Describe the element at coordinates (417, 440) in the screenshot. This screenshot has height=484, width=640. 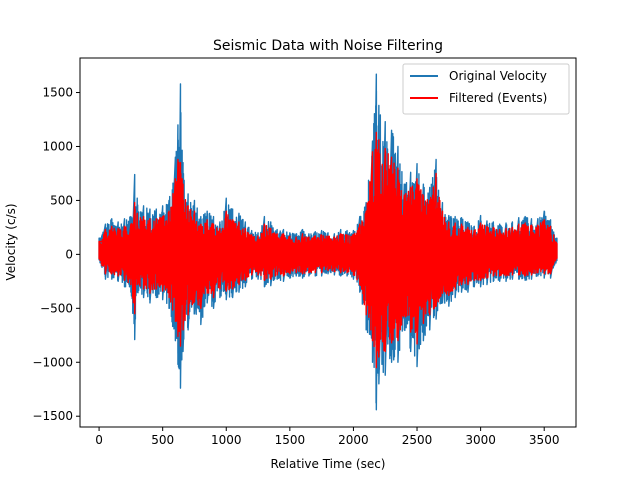
I see `x-tick-label: 2500` at that location.